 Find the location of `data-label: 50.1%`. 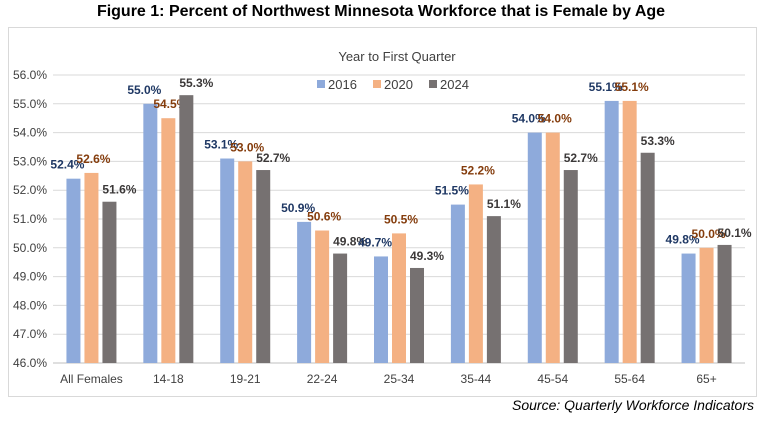

data-label: 50.1% is located at coordinates (735, 233).